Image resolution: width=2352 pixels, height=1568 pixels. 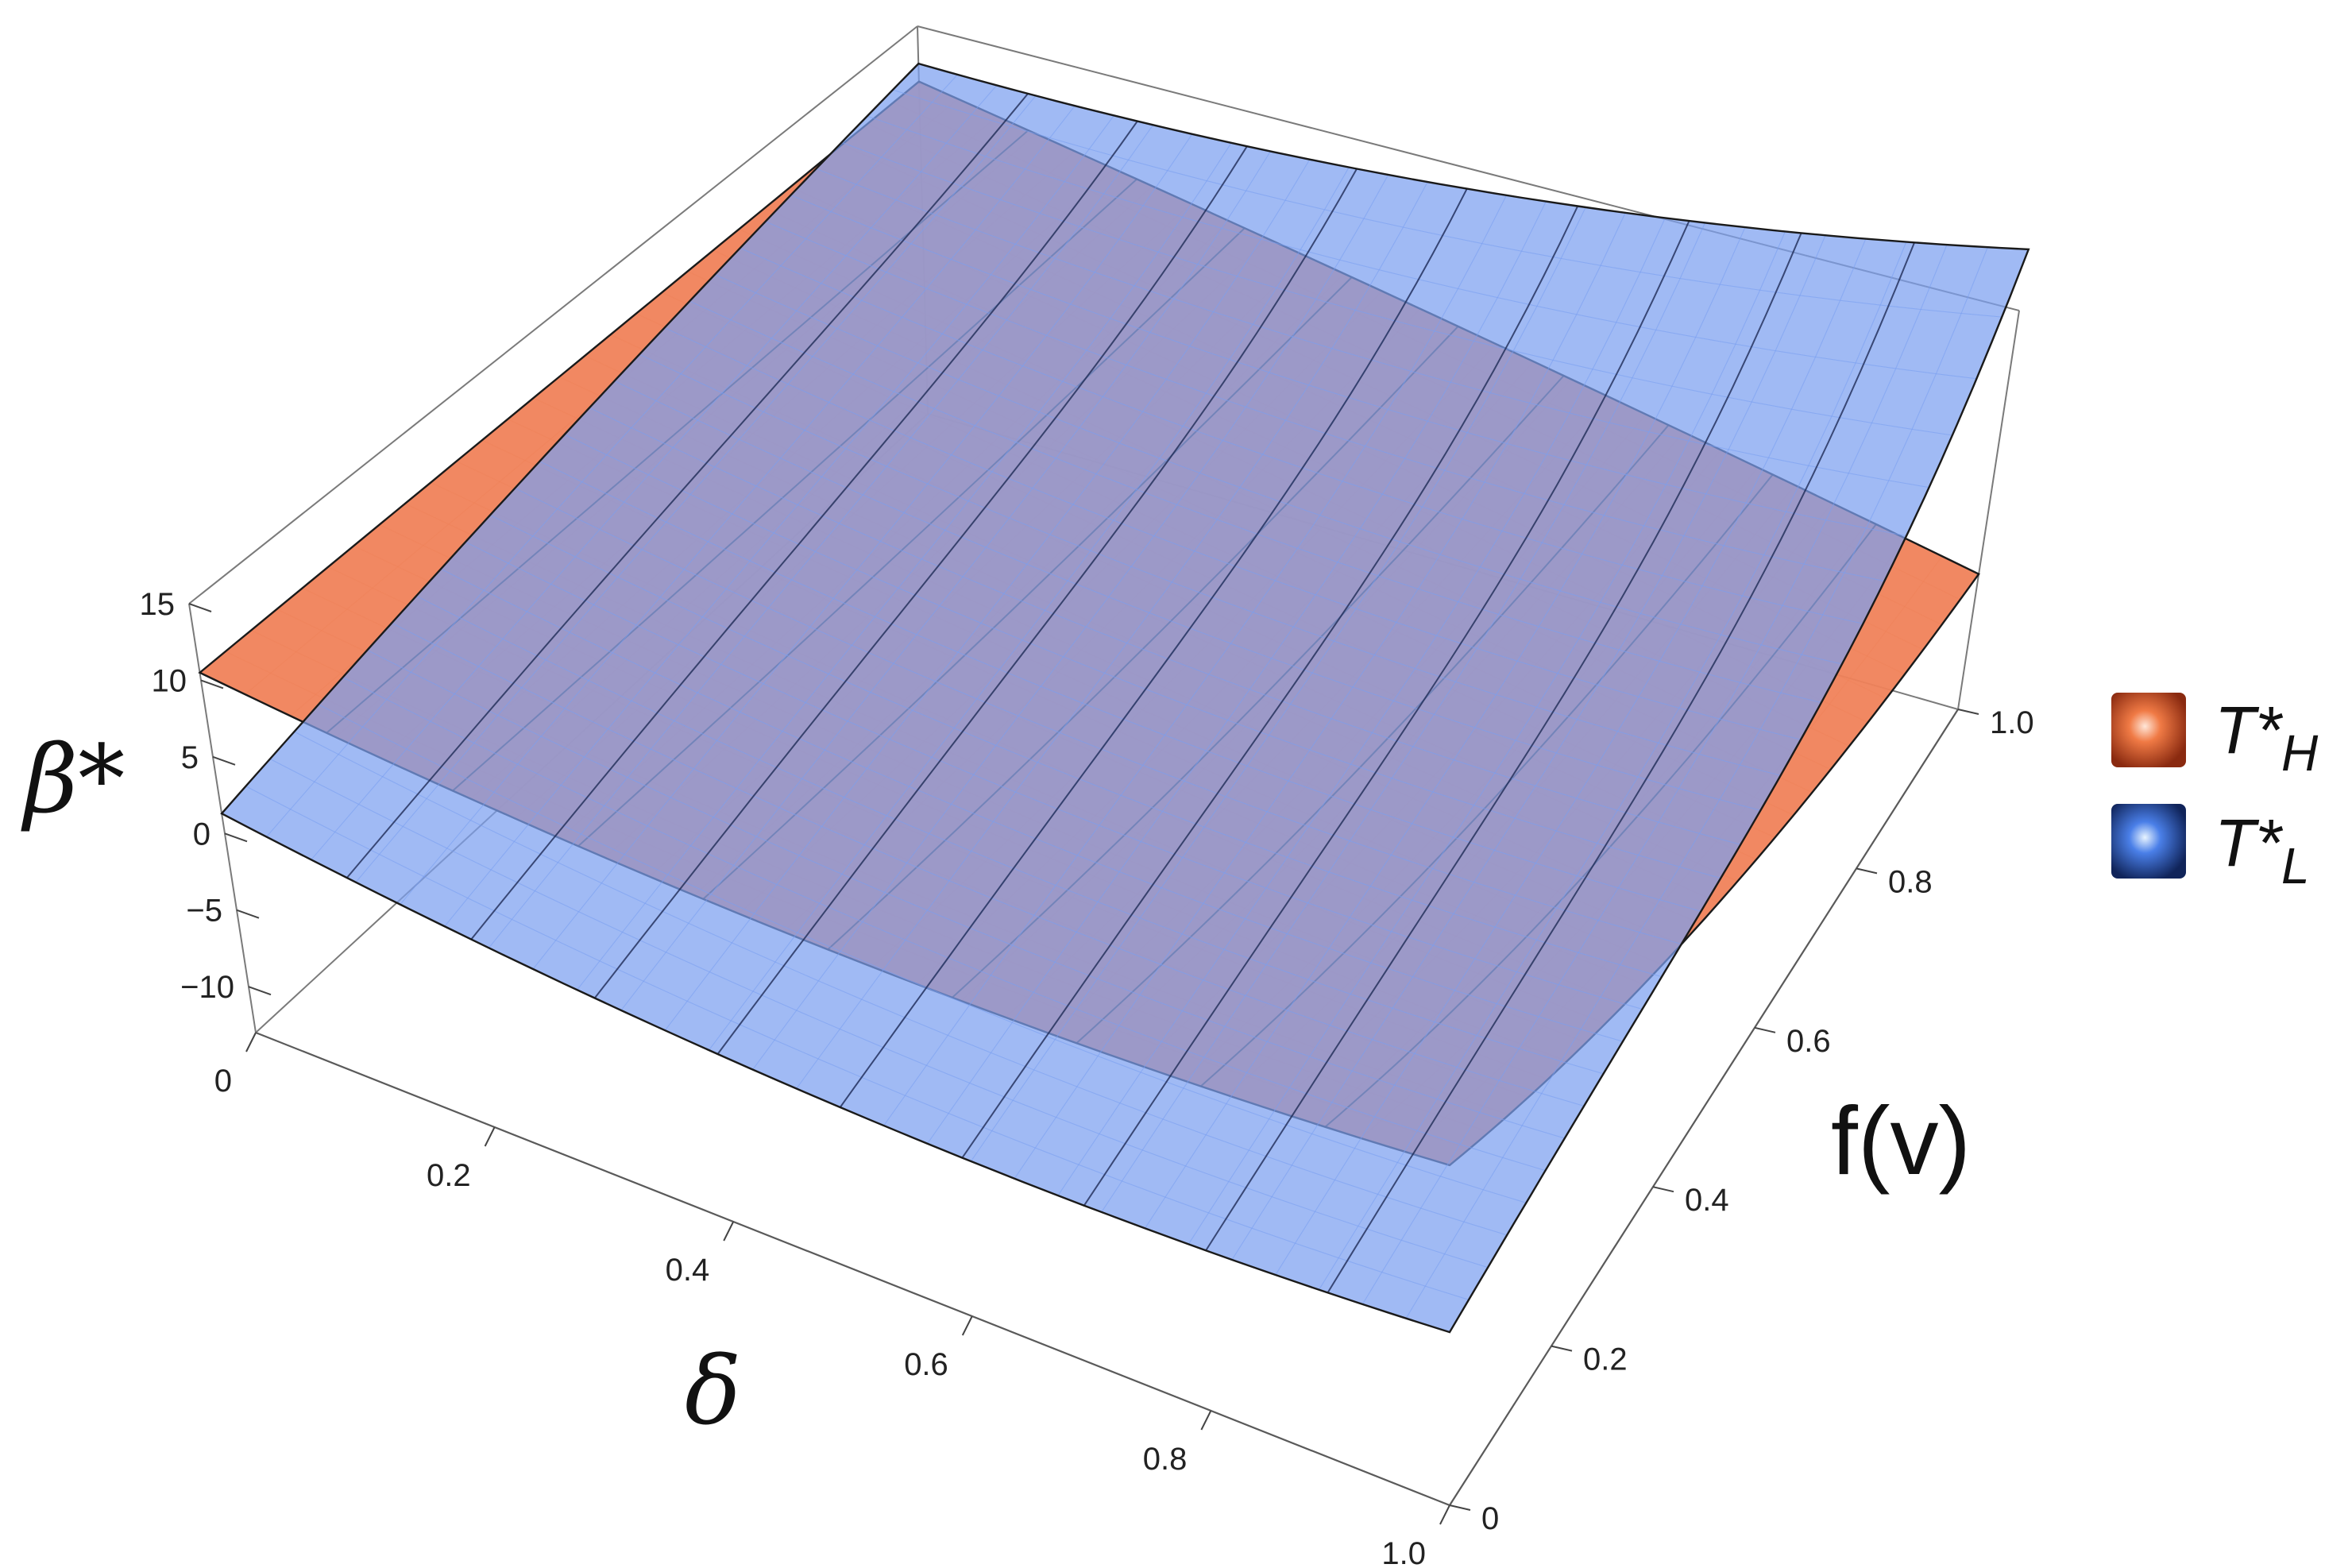 I want to click on y-tick-label: 0.8, so click(x=1911, y=882).